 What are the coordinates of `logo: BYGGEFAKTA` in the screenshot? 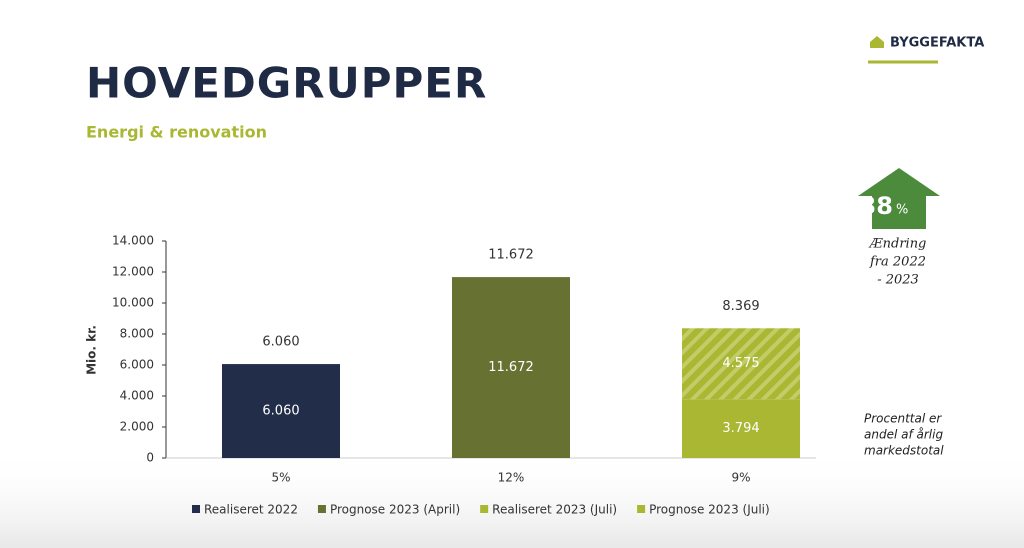 It's located at (937, 43).